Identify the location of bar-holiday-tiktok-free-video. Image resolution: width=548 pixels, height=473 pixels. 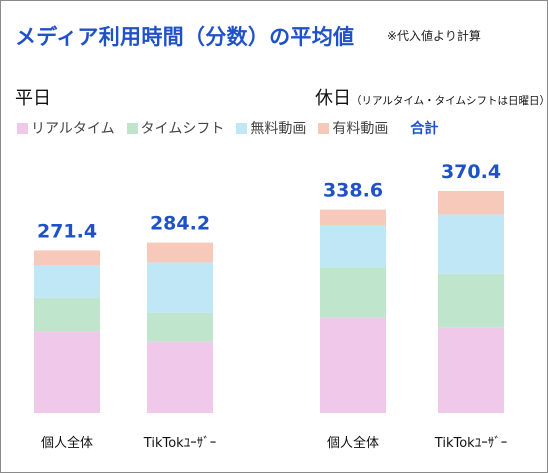
(471, 244).